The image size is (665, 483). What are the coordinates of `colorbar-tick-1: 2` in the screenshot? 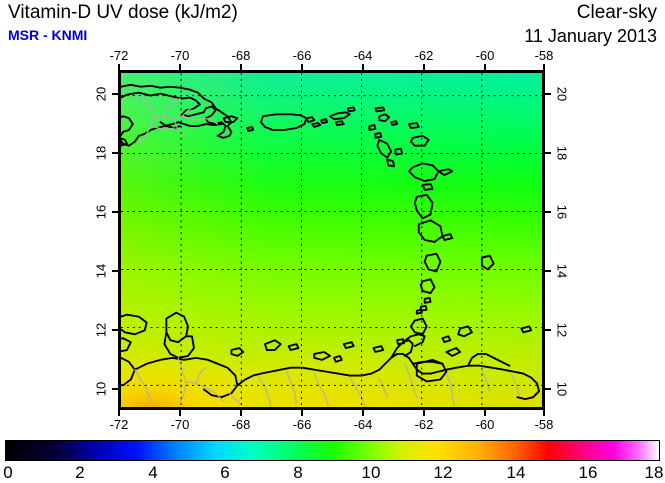 It's located at (80, 472).